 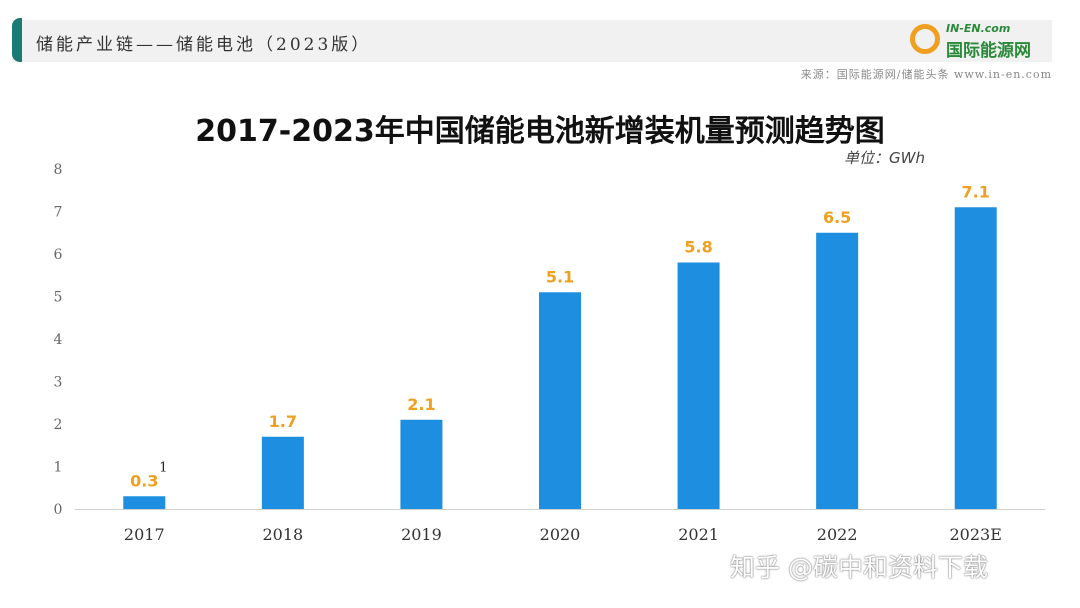 I want to click on x-tick-label: 2022, so click(x=837, y=534).